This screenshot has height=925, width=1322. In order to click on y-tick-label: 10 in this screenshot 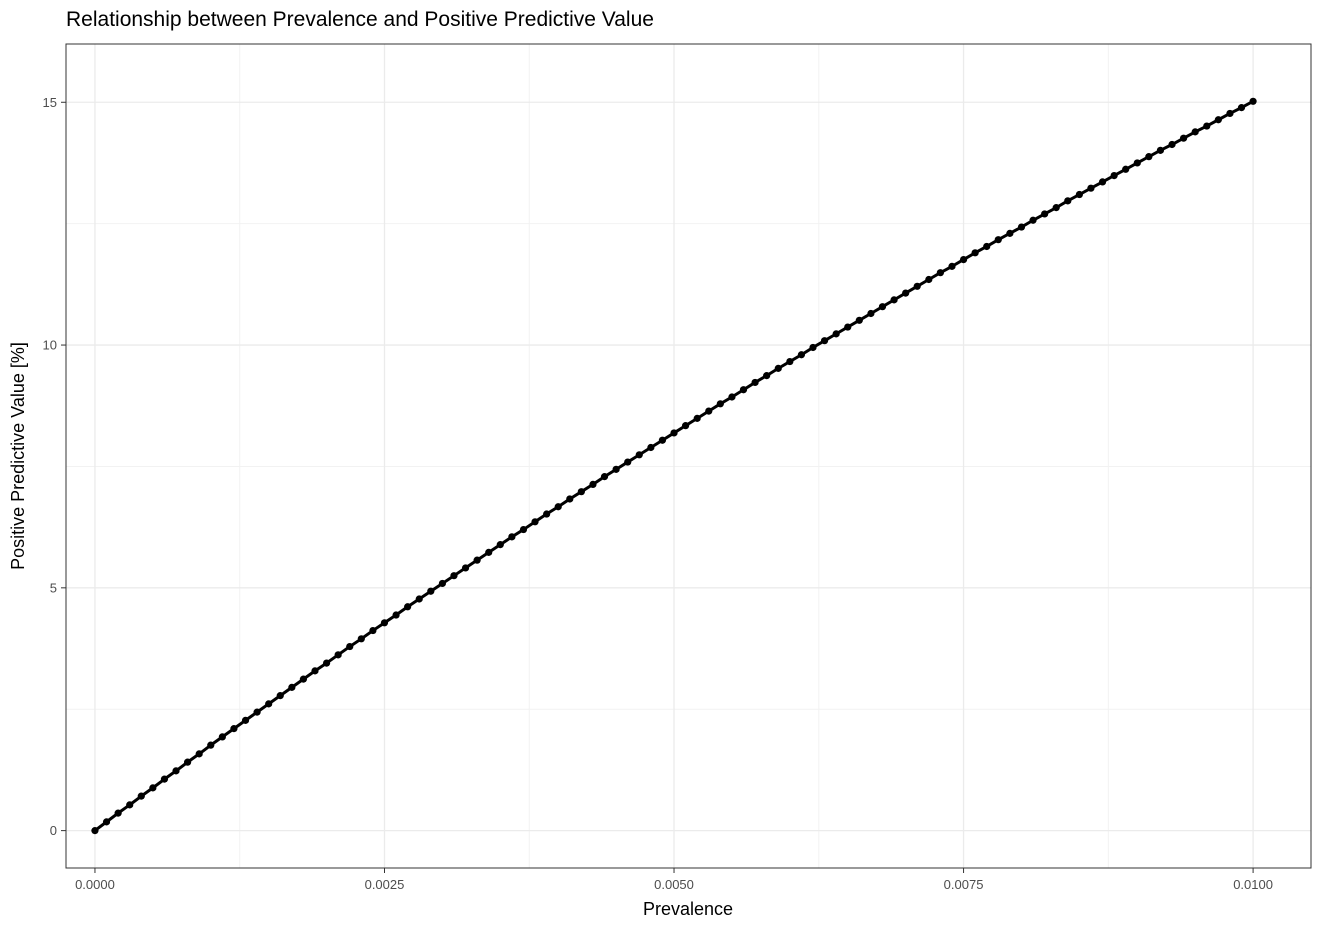, I will do `click(50, 345)`.